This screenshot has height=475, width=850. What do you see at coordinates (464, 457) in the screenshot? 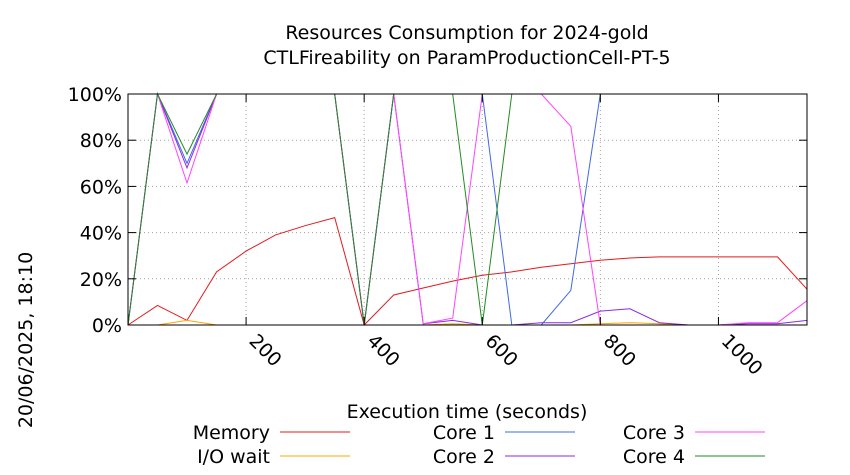
I see `legend-label: Core 2` at bounding box center [464, 457].